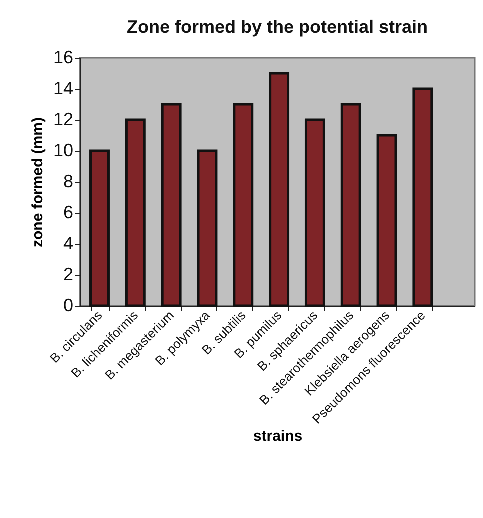 The image size is (483, 518). I want to click on y-tick-label: 4, so click(68, 244).